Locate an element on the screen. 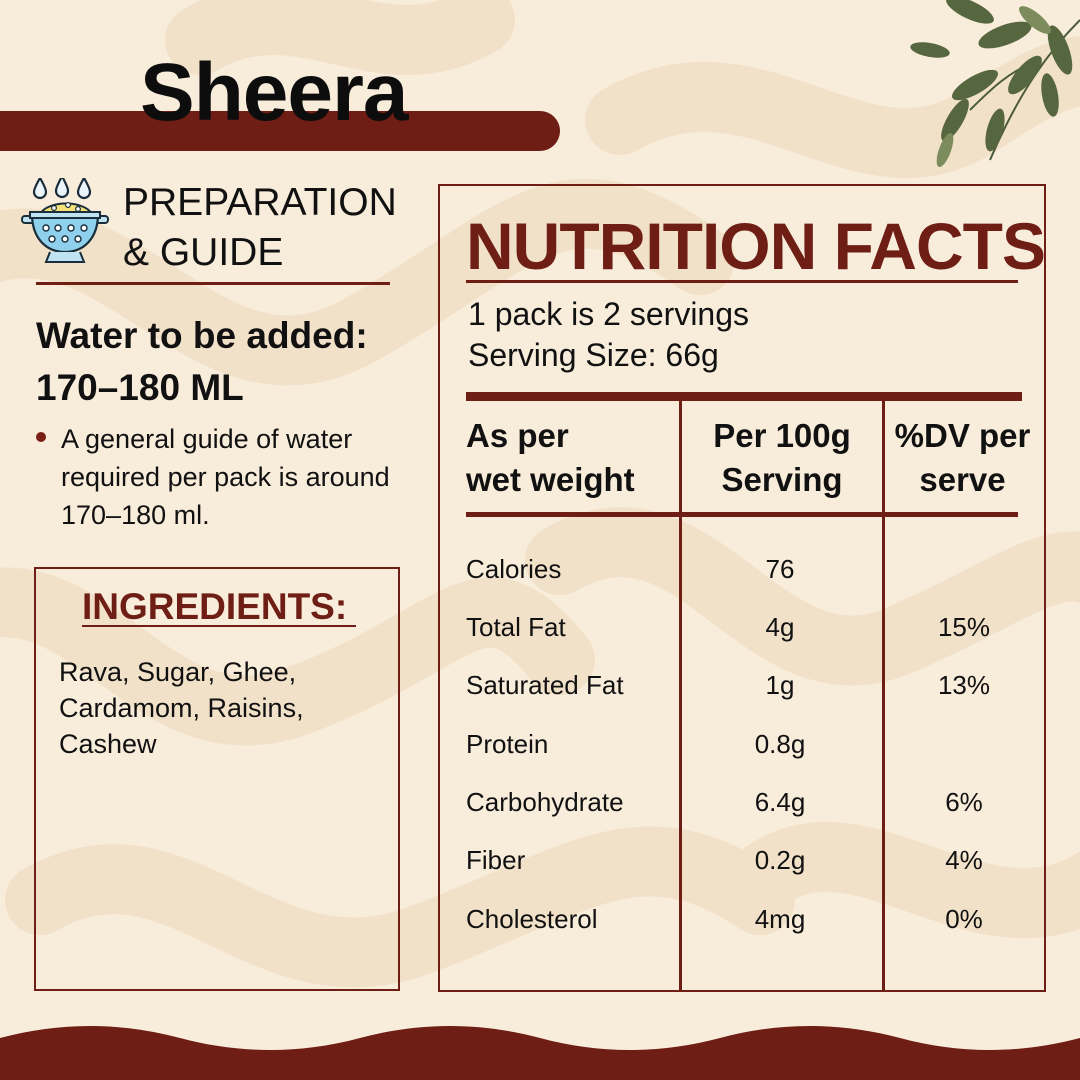 This screenshot has height=1080, width=1080. nutrient-name: Calories is located at coordinates (514, 569).